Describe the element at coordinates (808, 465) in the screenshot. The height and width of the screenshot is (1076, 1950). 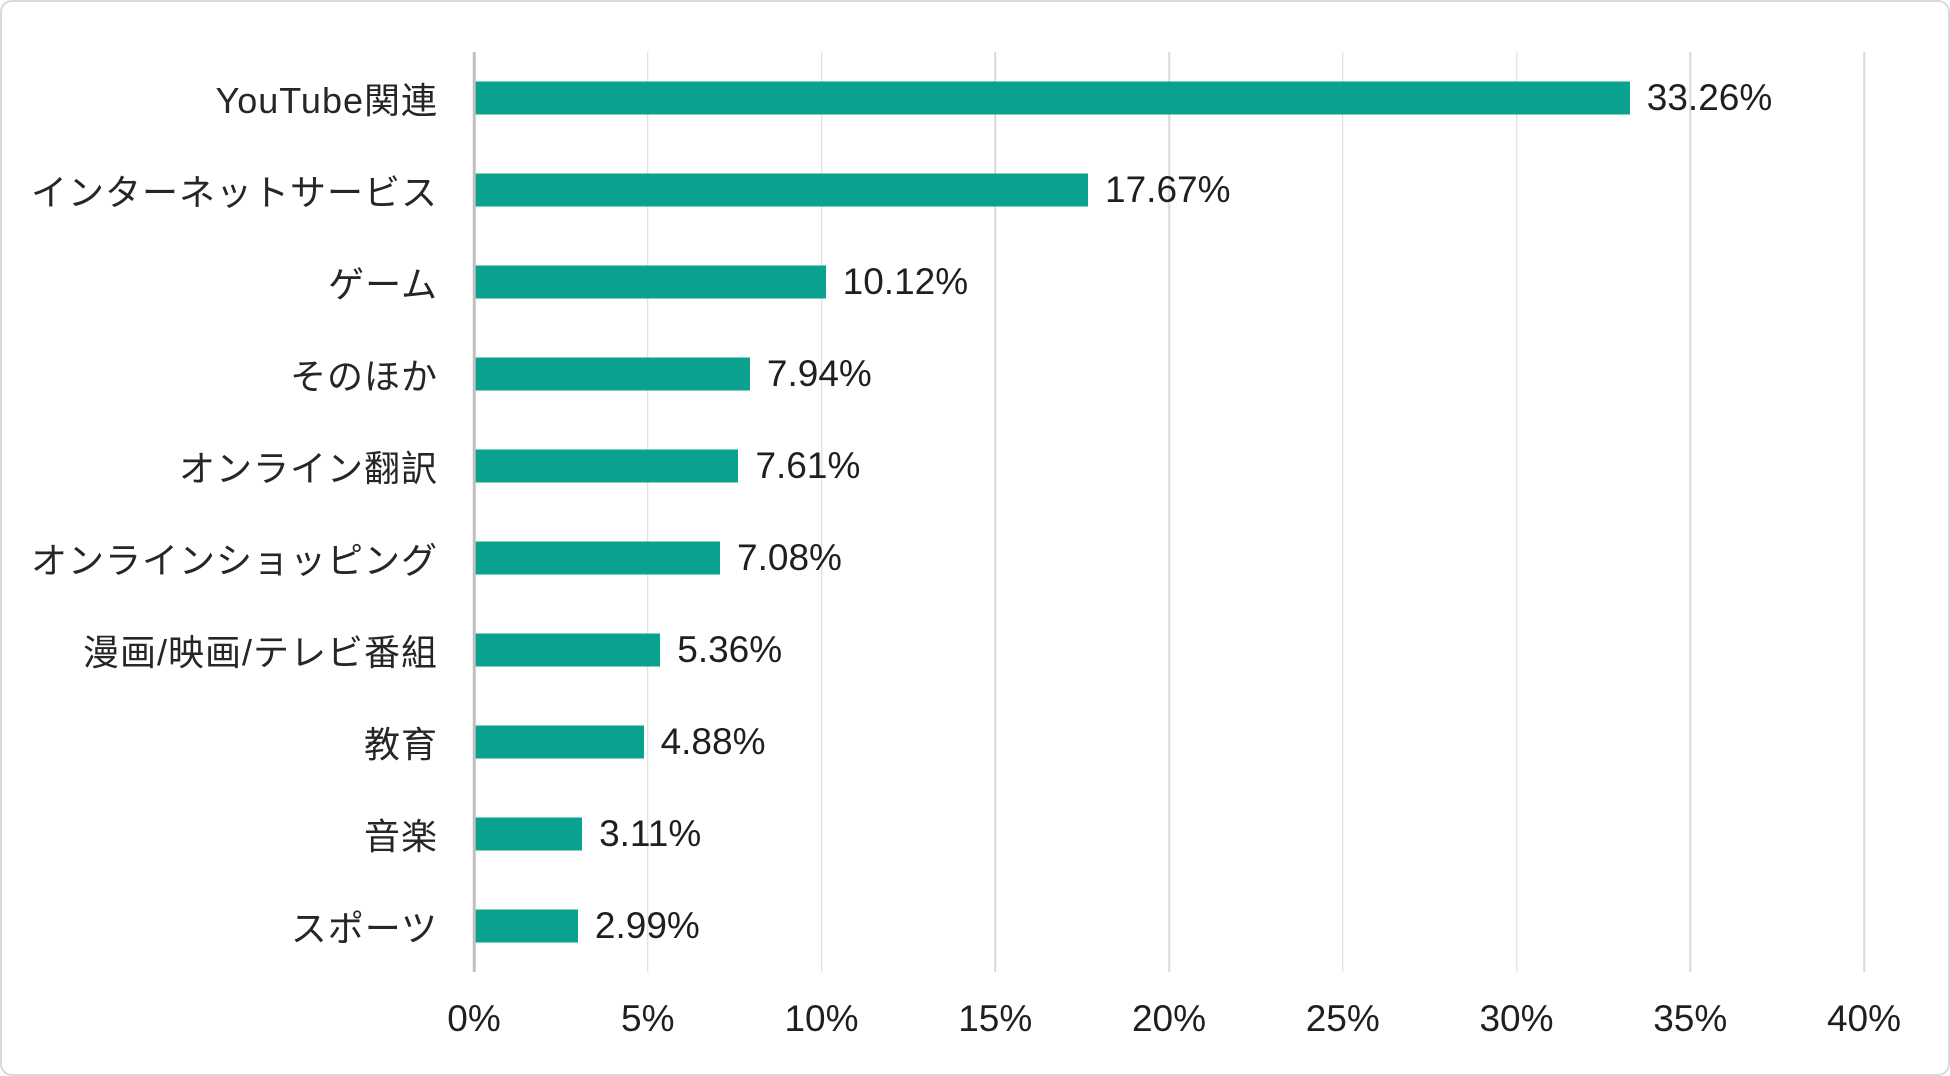
I see `value-label: 7.61%` at that location.